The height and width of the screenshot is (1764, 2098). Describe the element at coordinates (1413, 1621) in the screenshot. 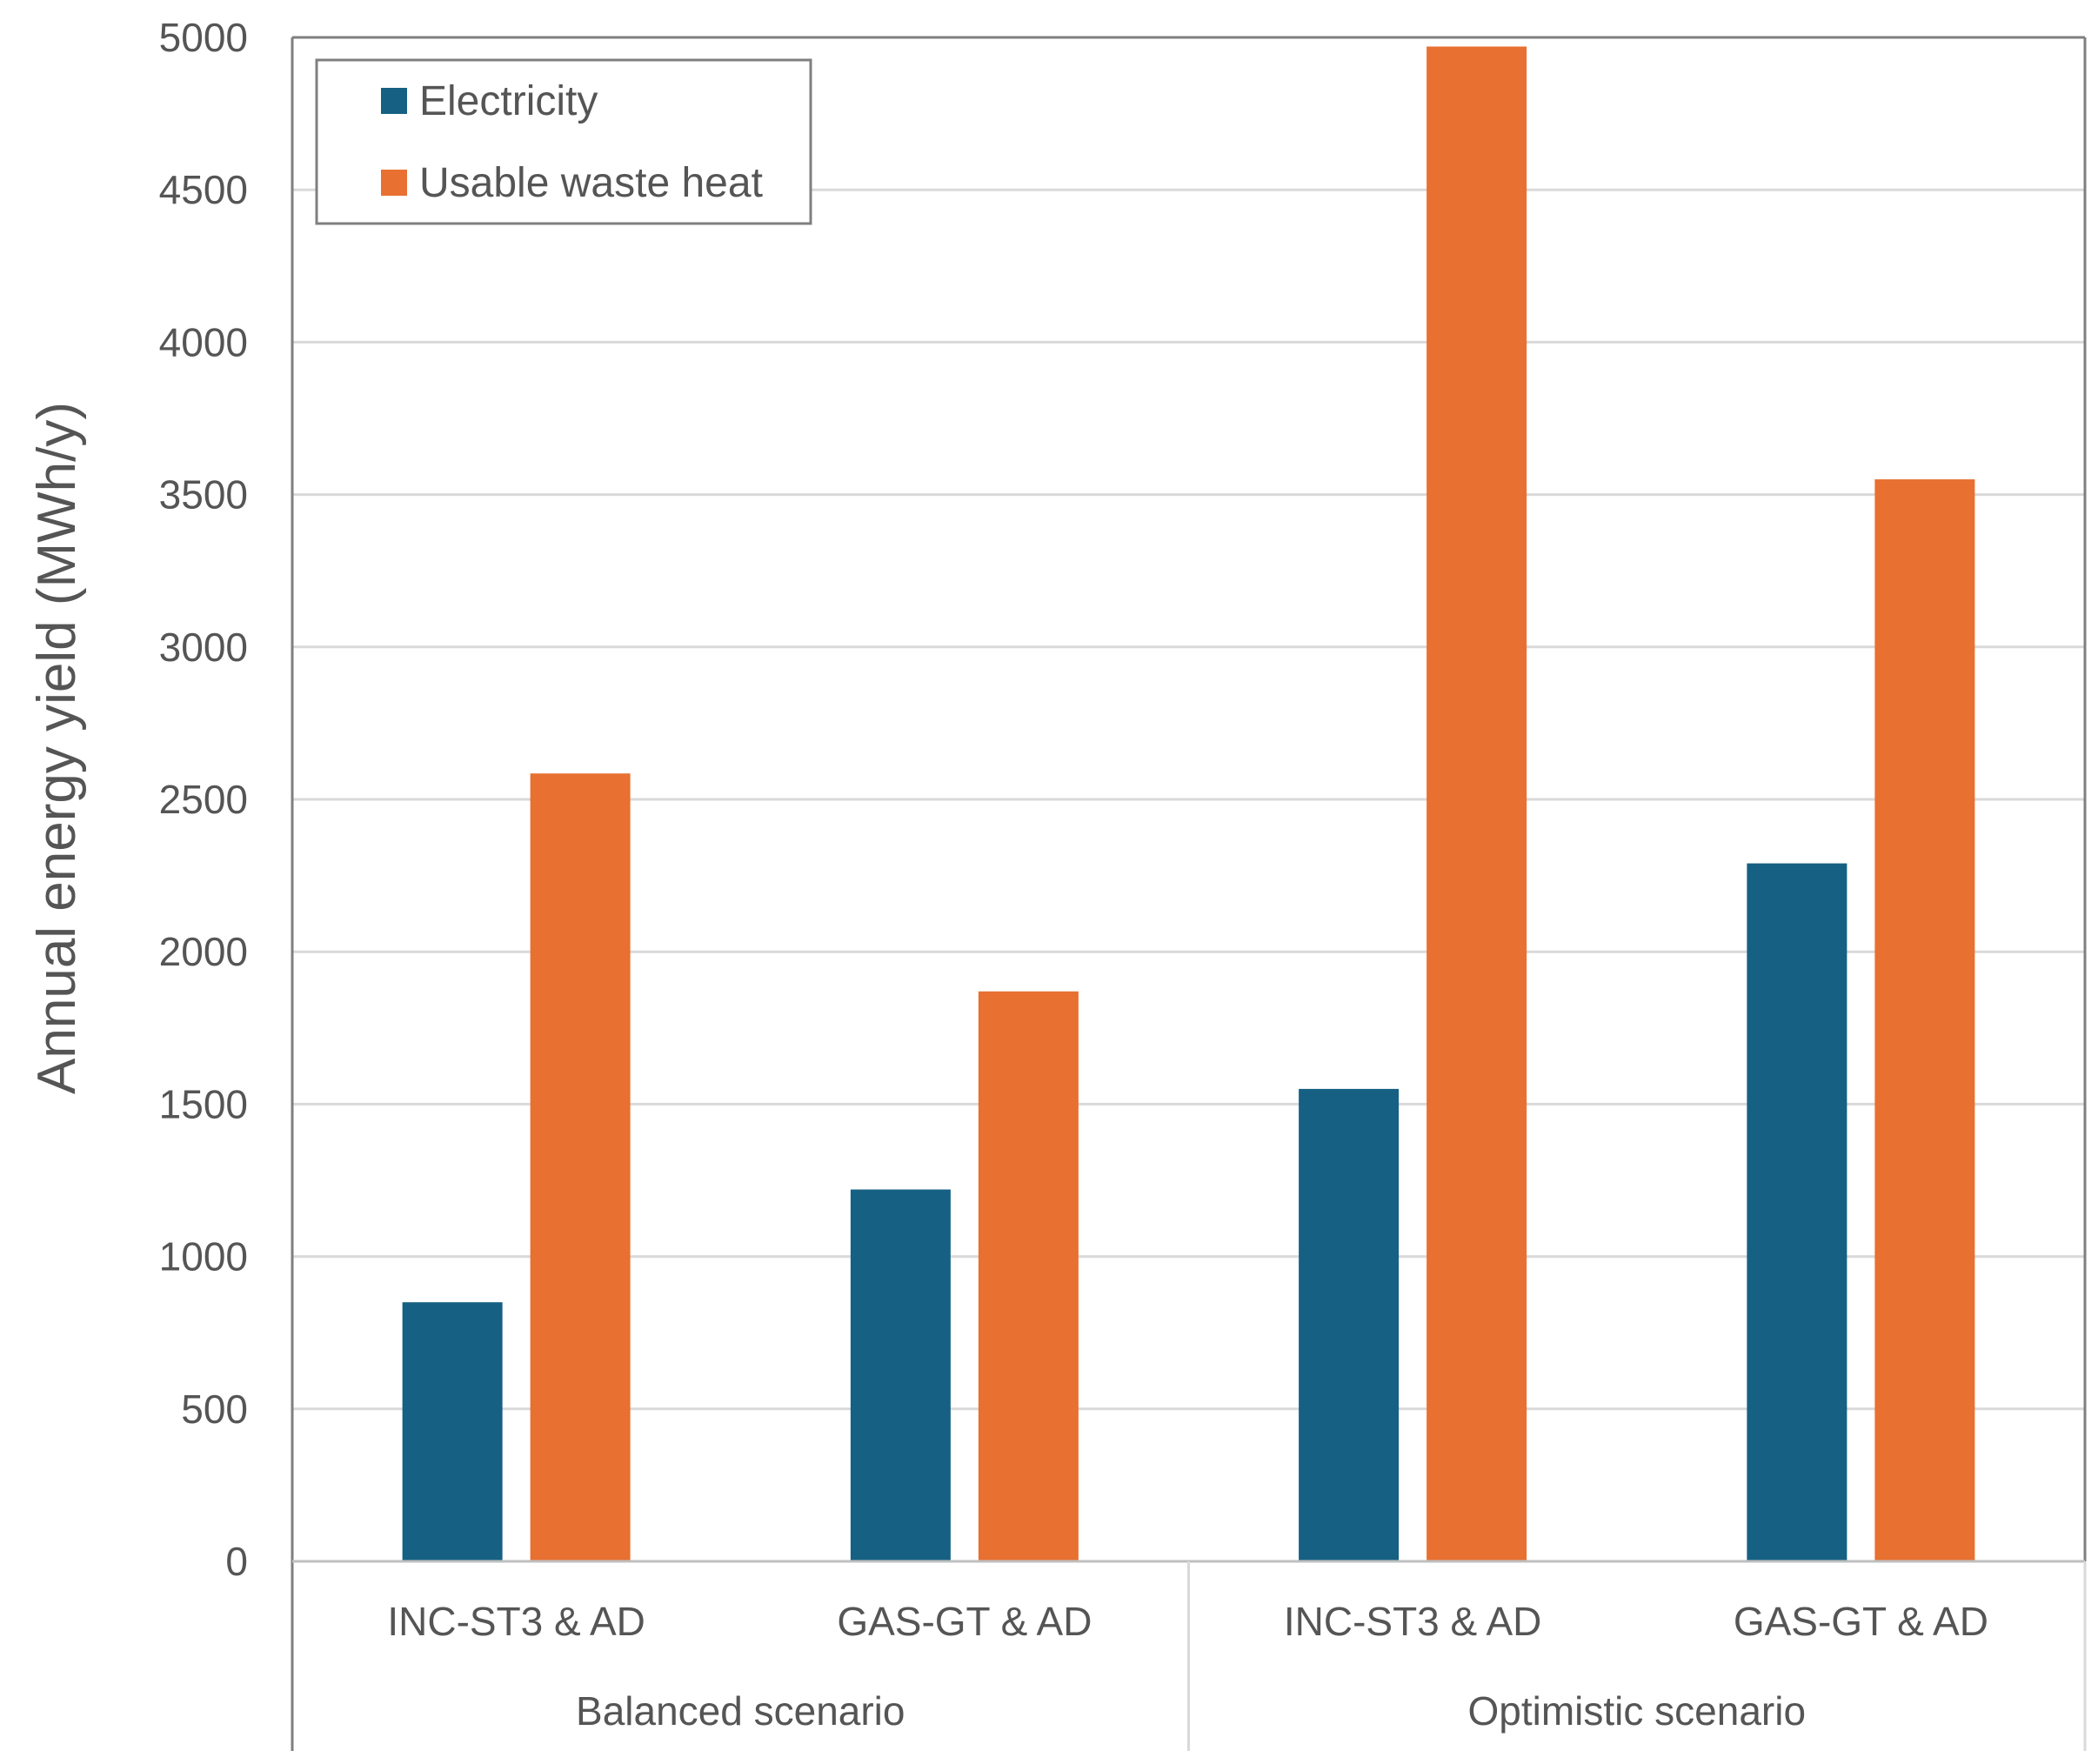

I see `x-category-label-3: INC-ST3 & AD` at that location.